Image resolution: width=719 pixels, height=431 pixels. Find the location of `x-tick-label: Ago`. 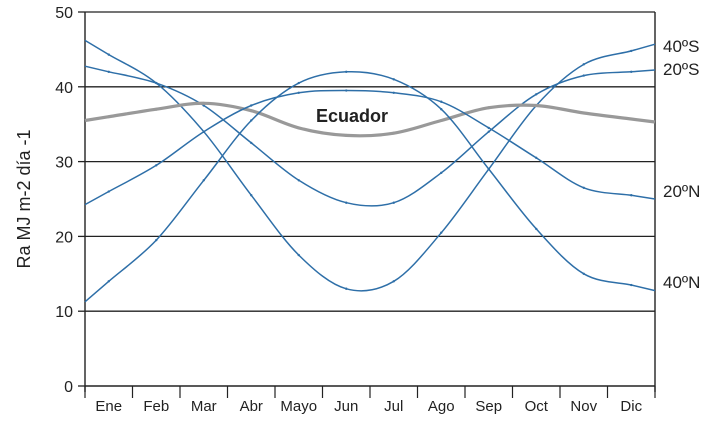

x-tick-label: Ago is located at coordinates (441, 406).